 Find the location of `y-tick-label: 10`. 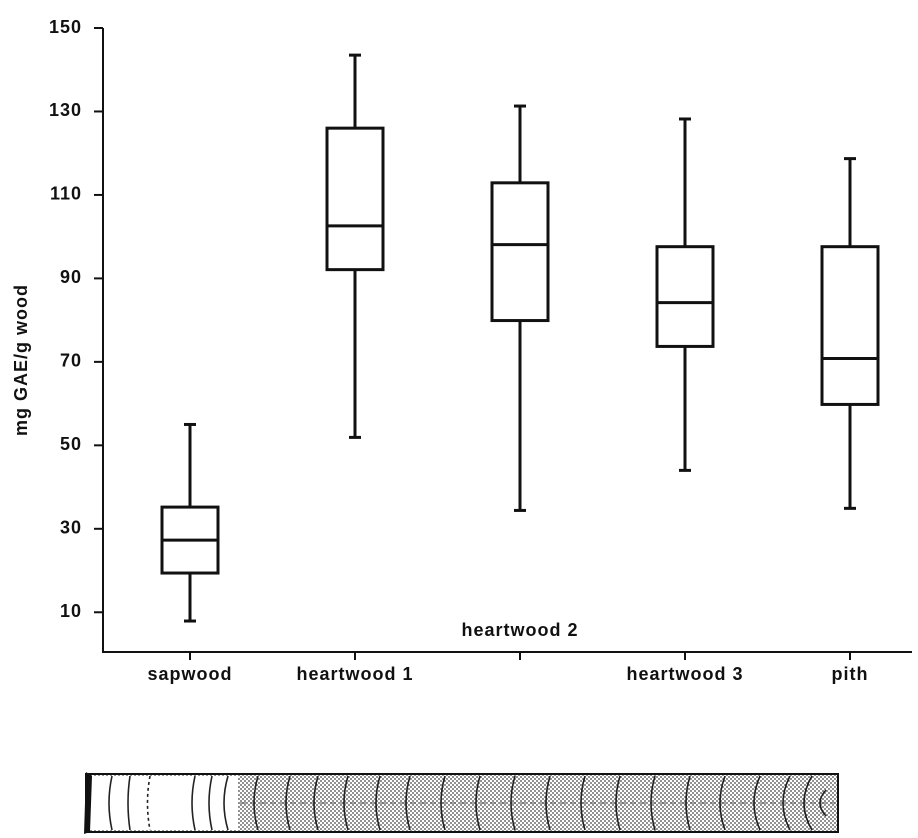

y-tick-label: 10 is located at coordinates (71, 611).